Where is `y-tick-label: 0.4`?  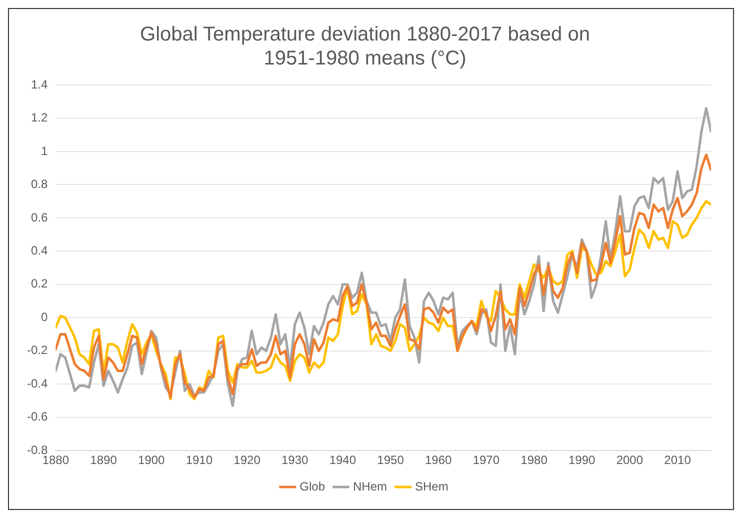
y-tick-label: 0.4 is located at coordinates (39, 250).